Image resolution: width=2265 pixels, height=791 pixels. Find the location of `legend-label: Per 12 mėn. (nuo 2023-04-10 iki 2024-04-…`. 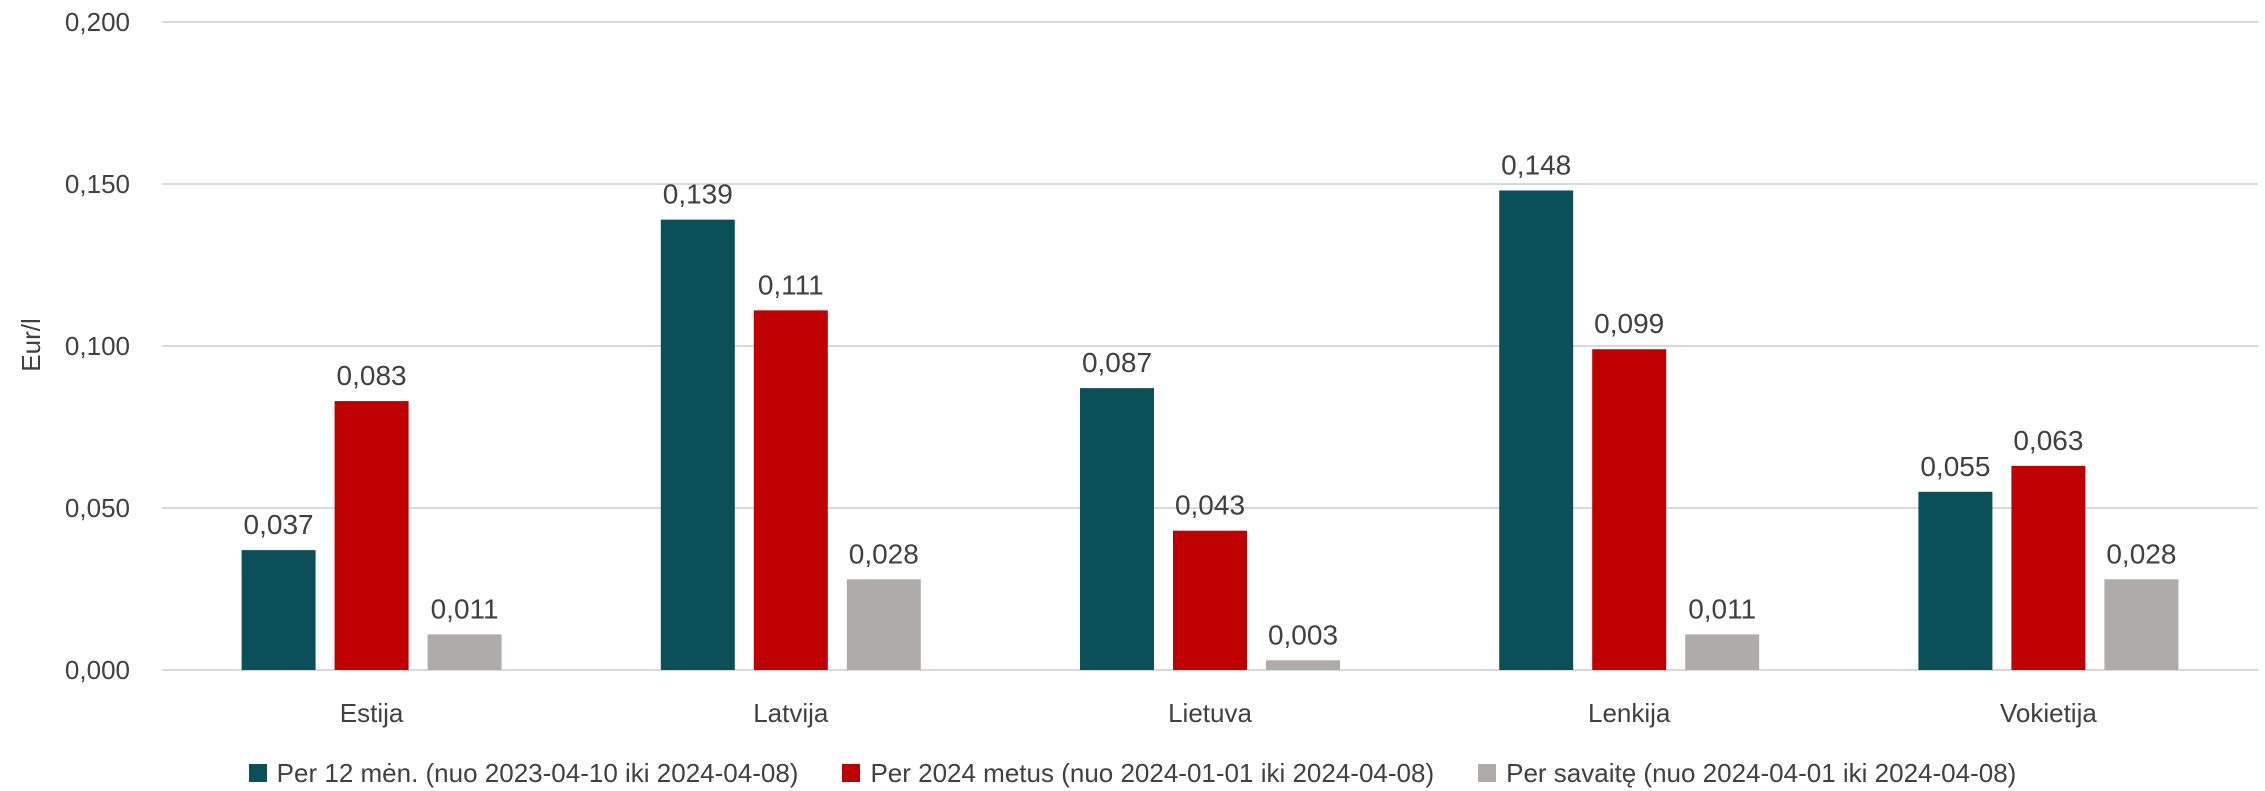

legend-label: Per 12 mėn. (nuo 2023-04-10 iki 2024-04-… is located at coordinates (537, 772).